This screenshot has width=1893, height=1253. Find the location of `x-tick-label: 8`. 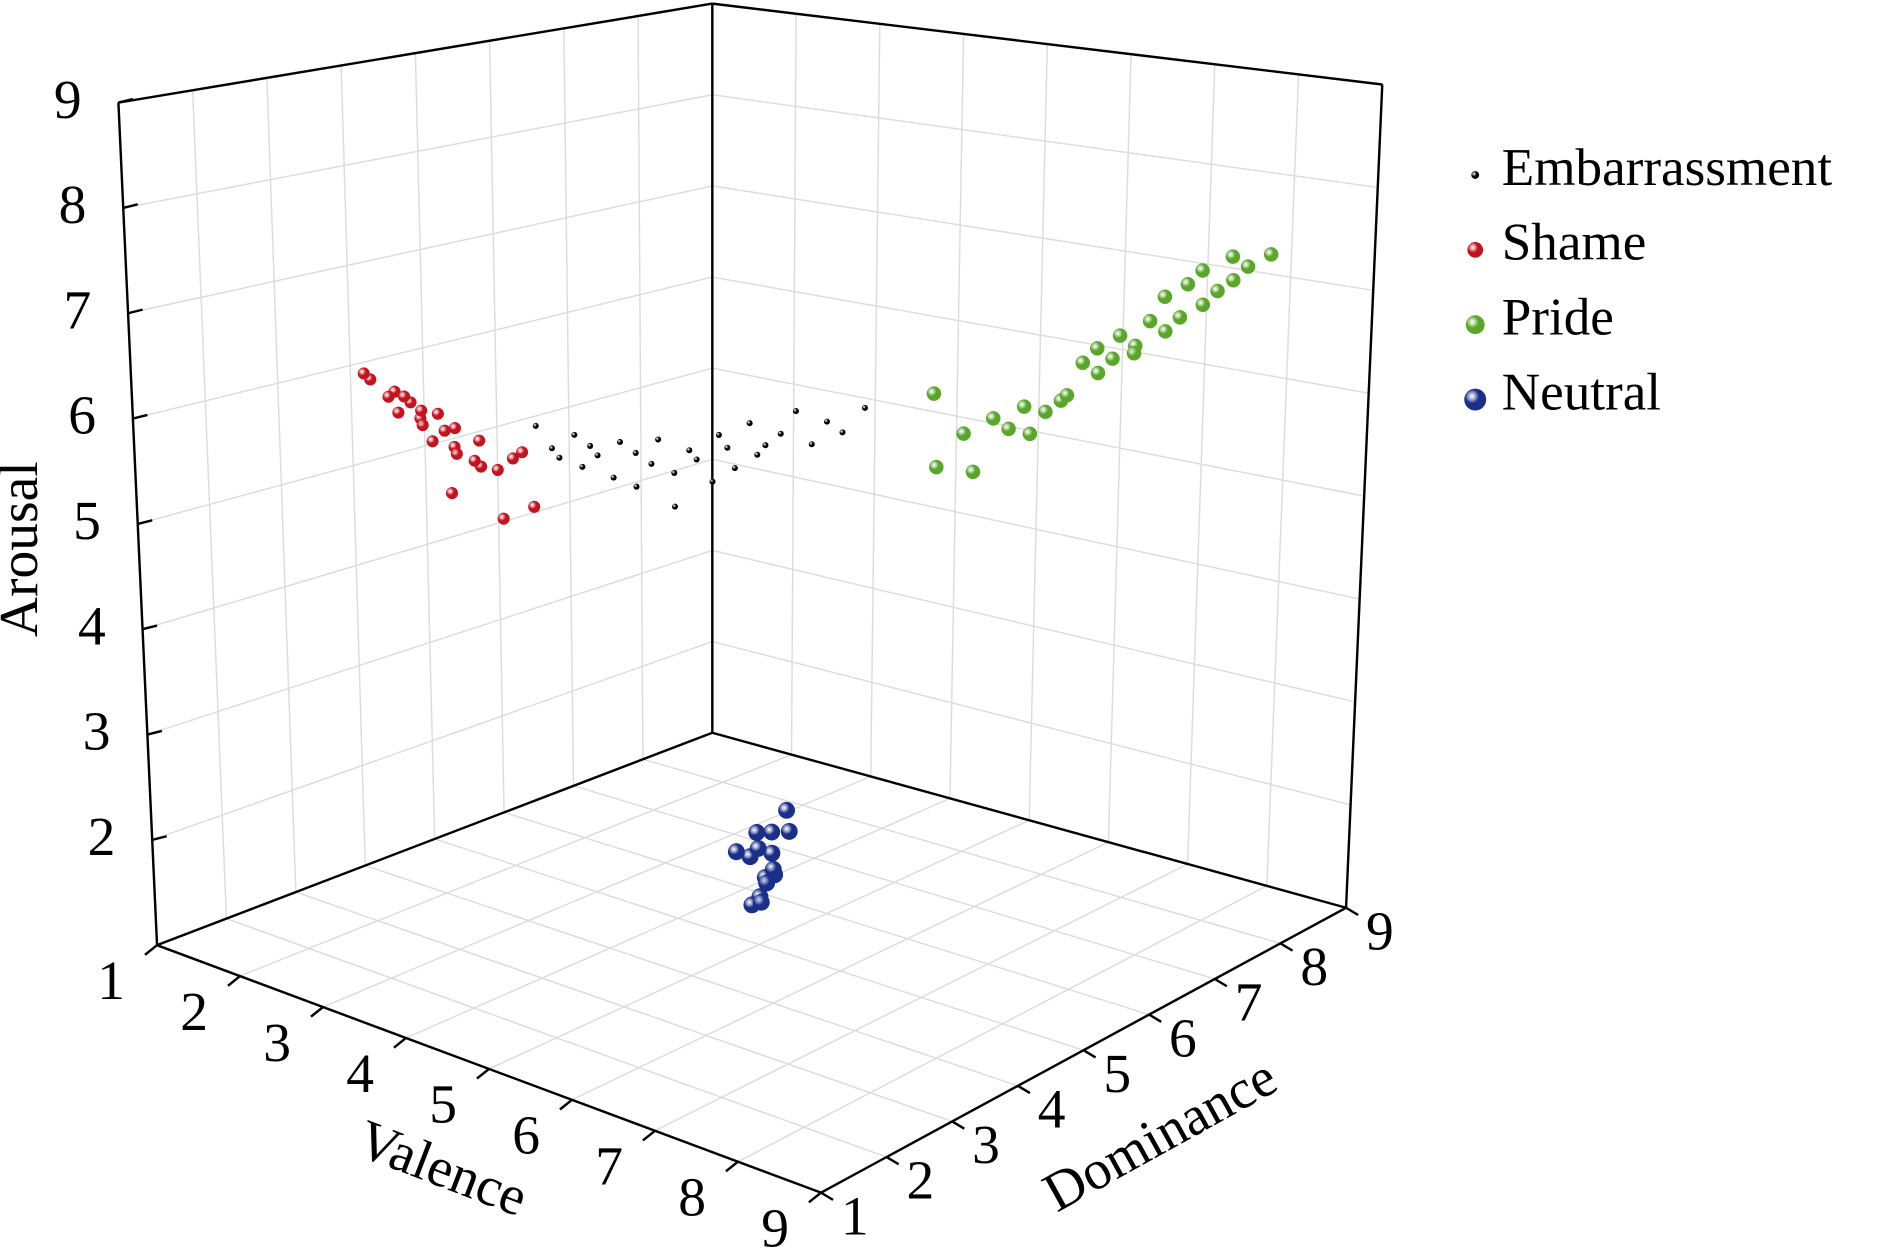

x-tick-label: 8 is located at coordinates (692, 1197).